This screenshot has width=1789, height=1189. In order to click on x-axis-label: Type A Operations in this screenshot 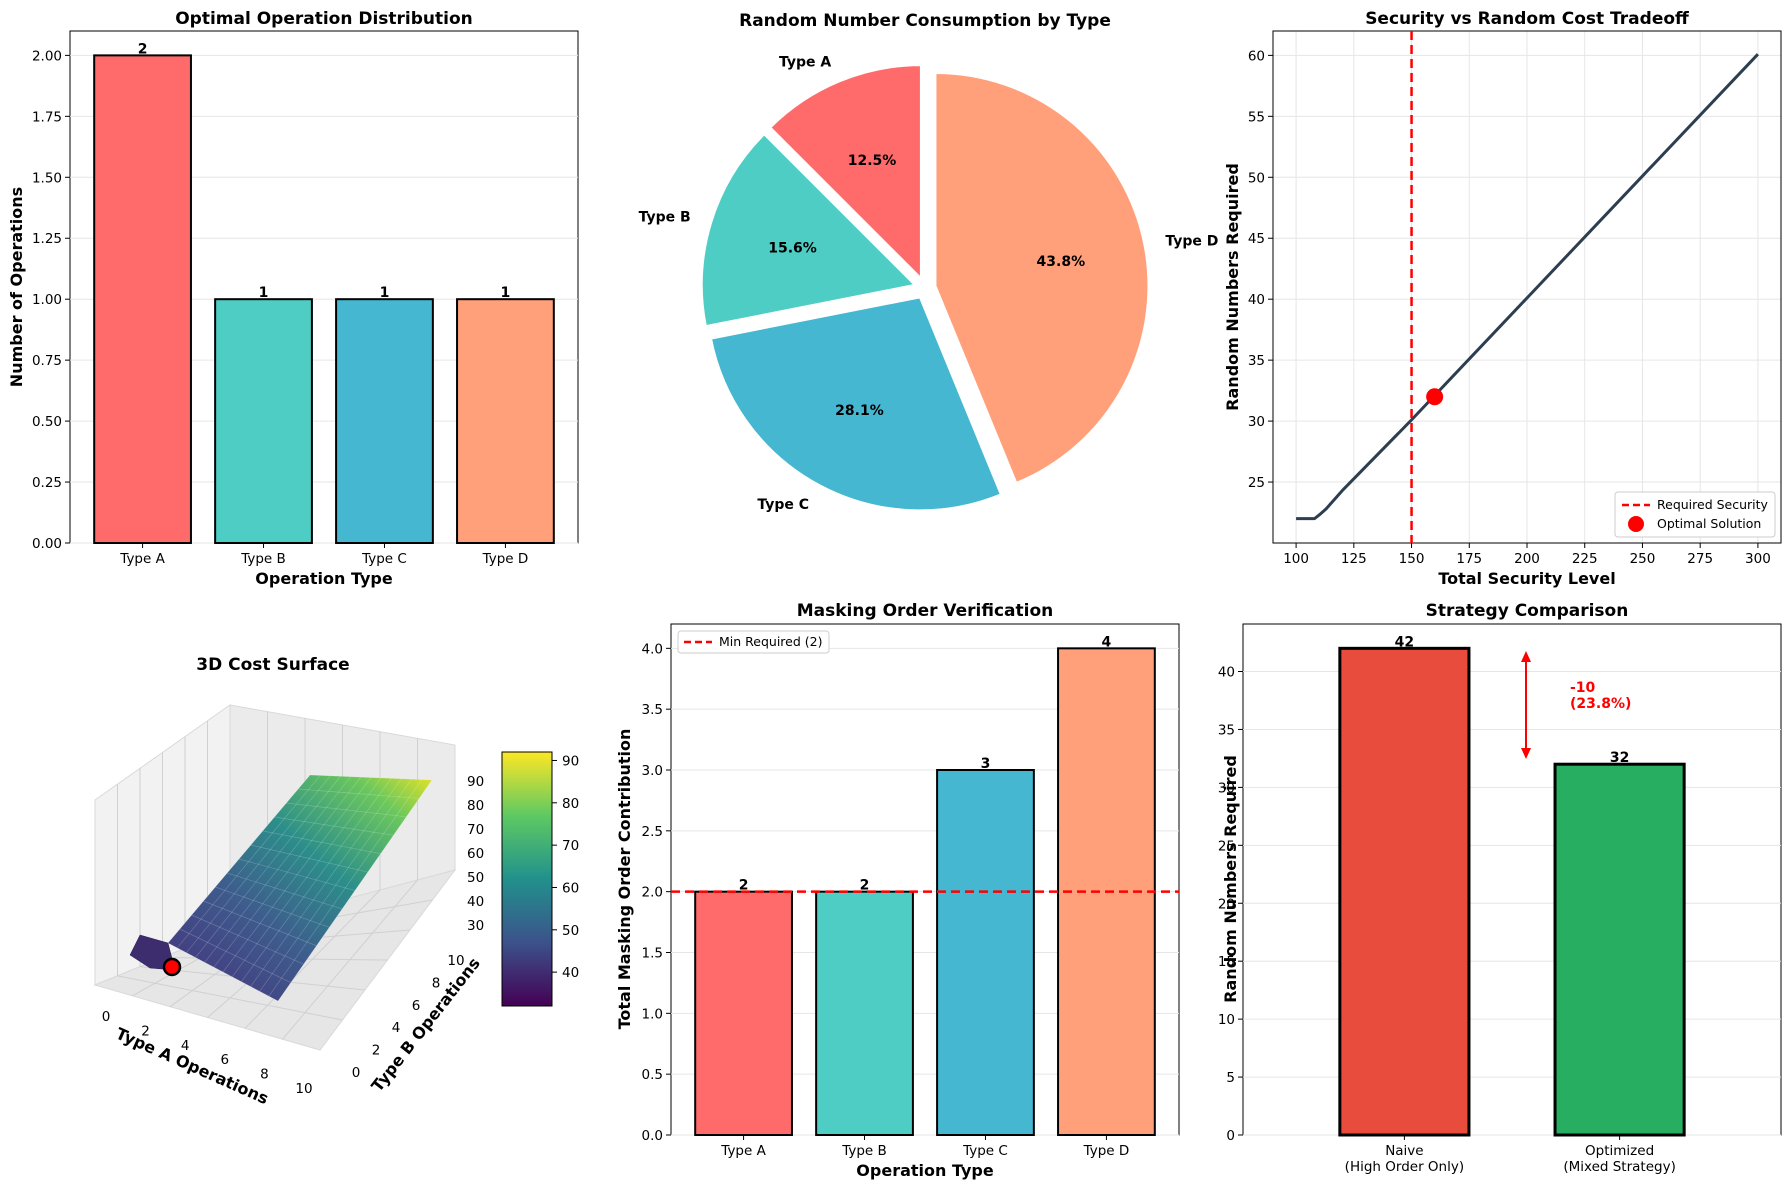, I will do `click(192, 1066)`.